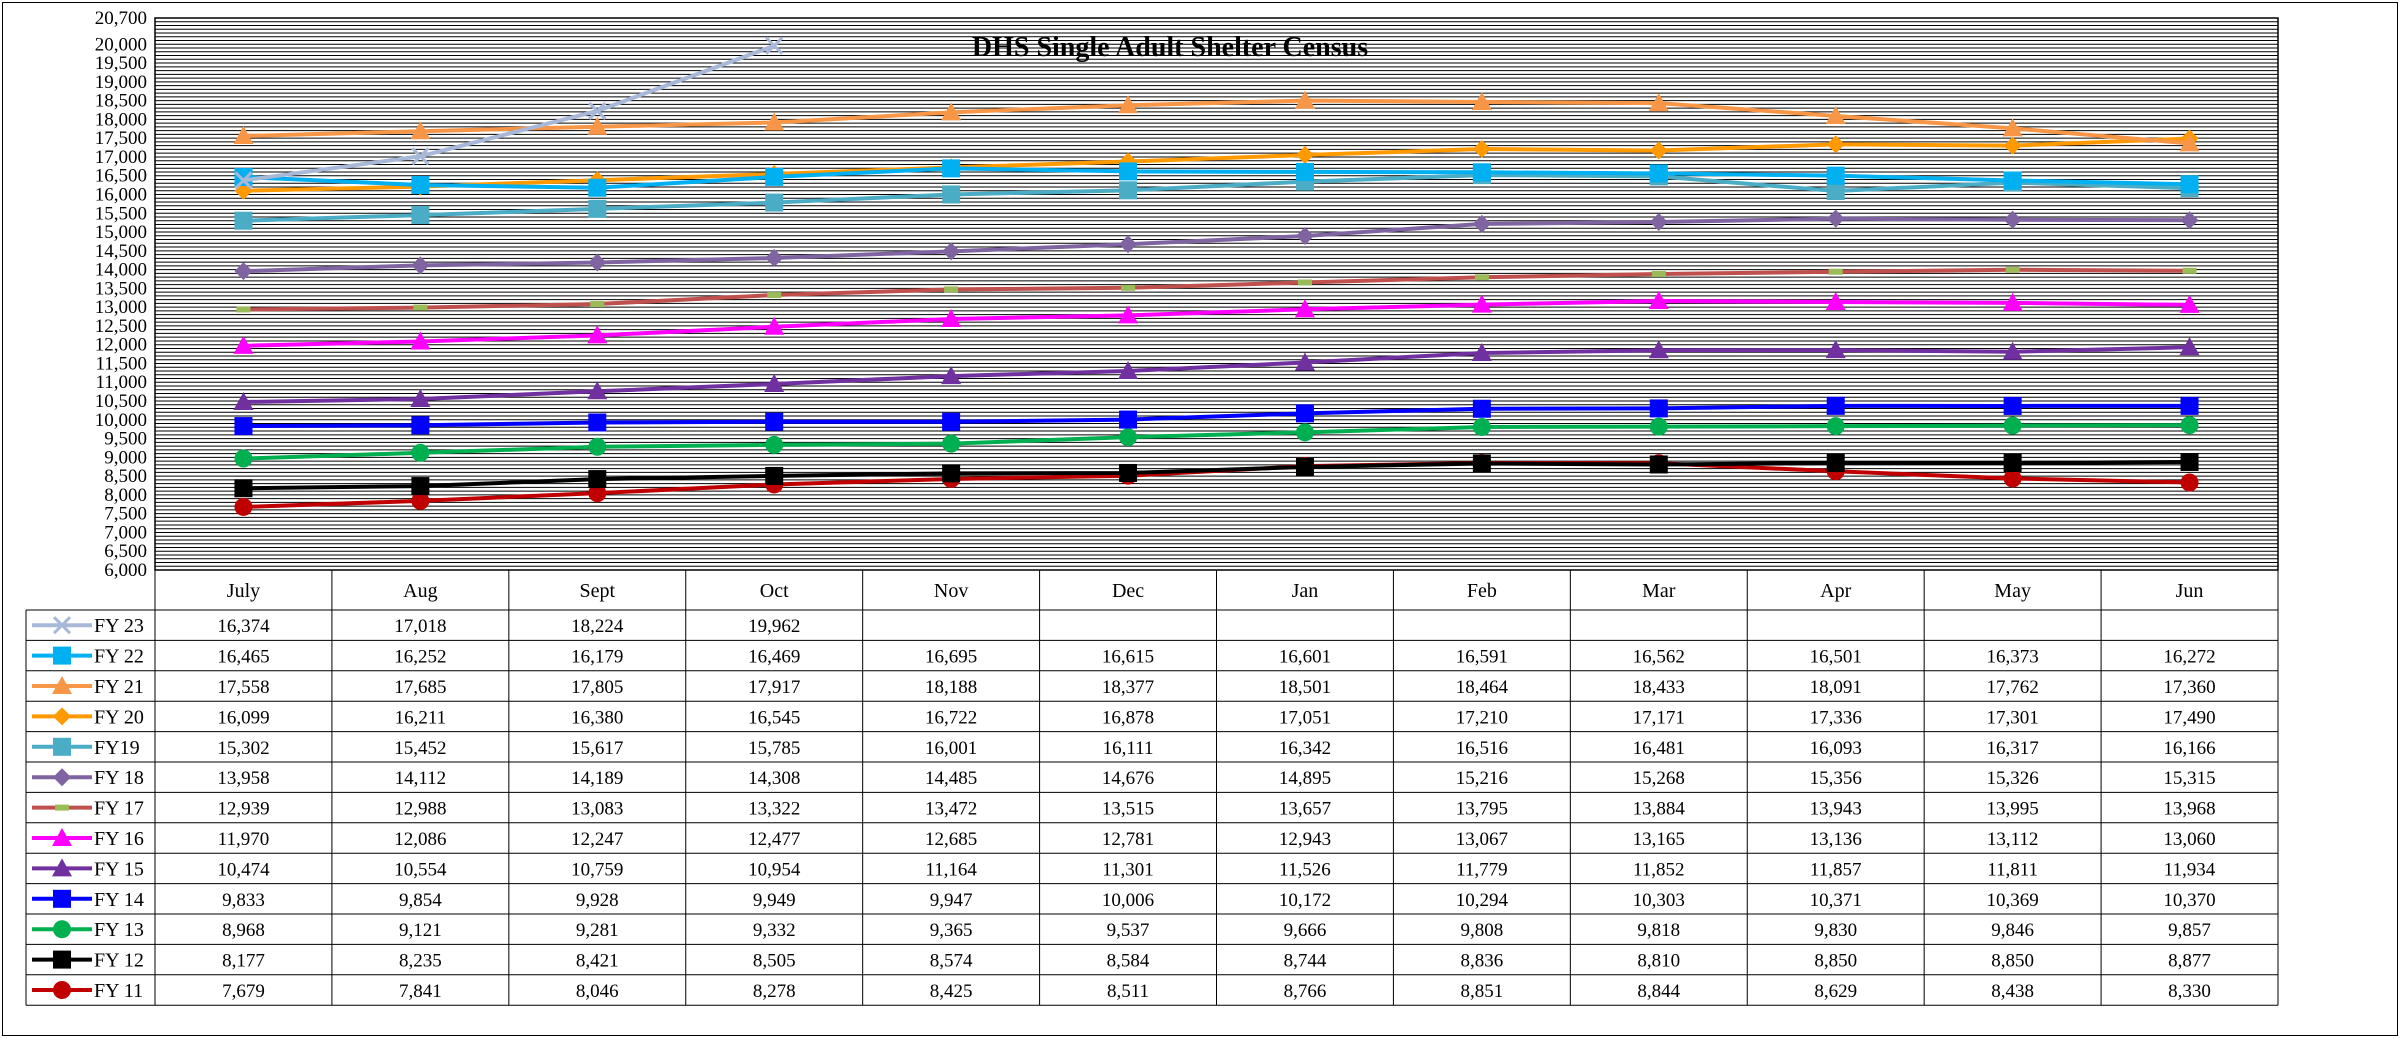 This screenshot has height=1038, width=2402. Describe the element at coordinates (243, 991) in the screenshot. I see `table-cell: 7,679` at that location.